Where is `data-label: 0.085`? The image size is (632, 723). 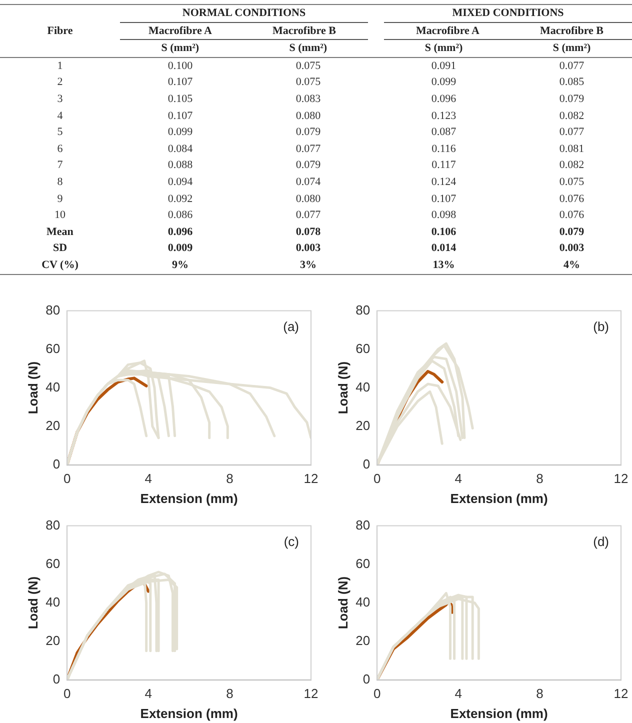
data-label: 0.085 is located at coordinates (572, 82).